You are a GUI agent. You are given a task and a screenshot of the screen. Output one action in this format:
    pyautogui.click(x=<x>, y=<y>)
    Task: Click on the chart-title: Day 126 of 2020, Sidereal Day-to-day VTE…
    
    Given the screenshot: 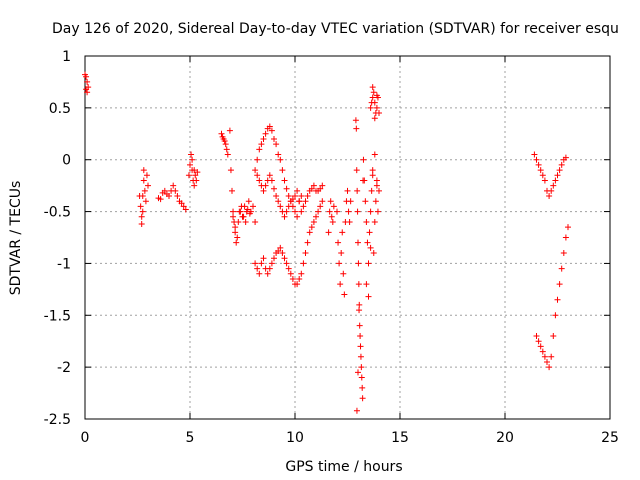 What is the action you would take?
    pyautogui.click(x=335, y=29)
    